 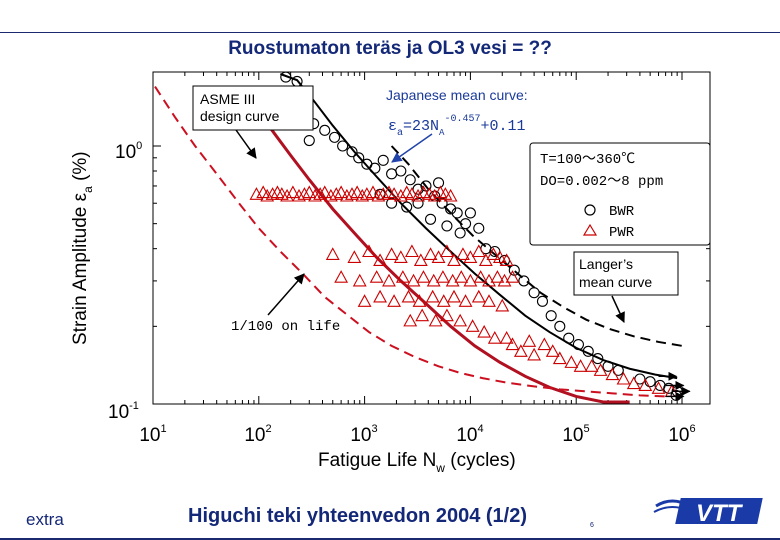 I want to click on asme-arrow, so click(x=246, y=144).